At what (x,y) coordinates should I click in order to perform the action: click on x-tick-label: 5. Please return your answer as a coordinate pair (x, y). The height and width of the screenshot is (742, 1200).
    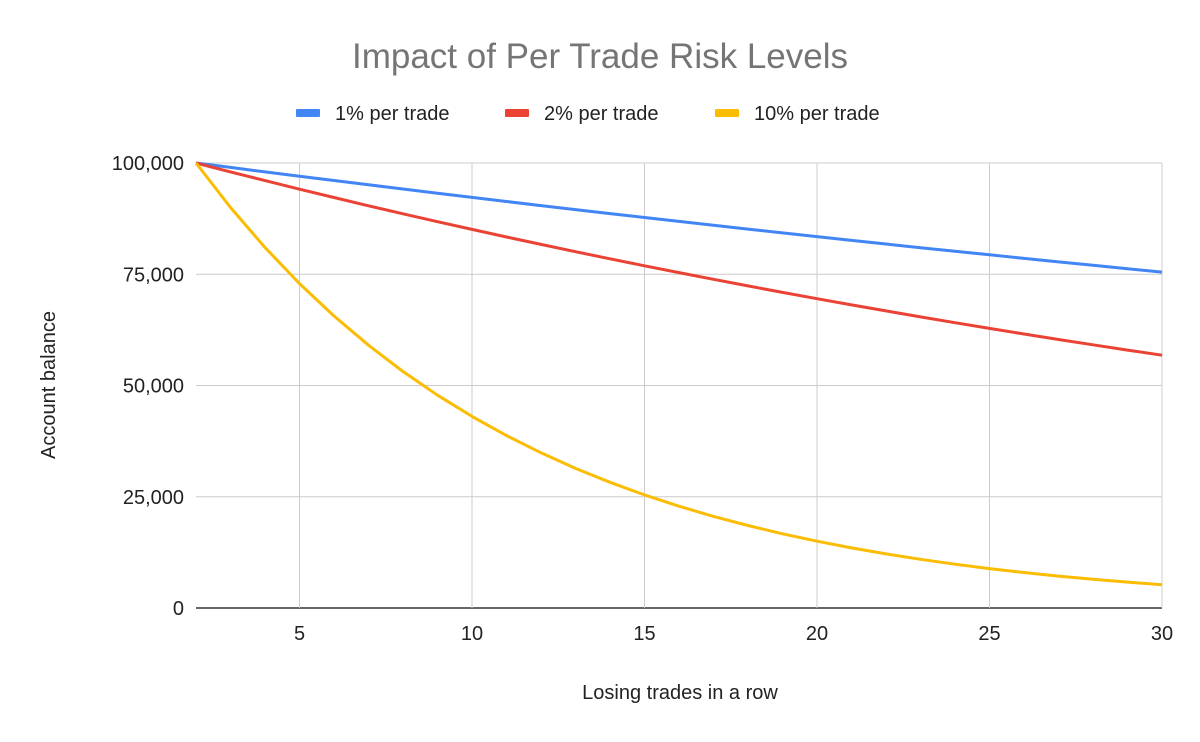
    Looking at the image, I should click on (299, 634).